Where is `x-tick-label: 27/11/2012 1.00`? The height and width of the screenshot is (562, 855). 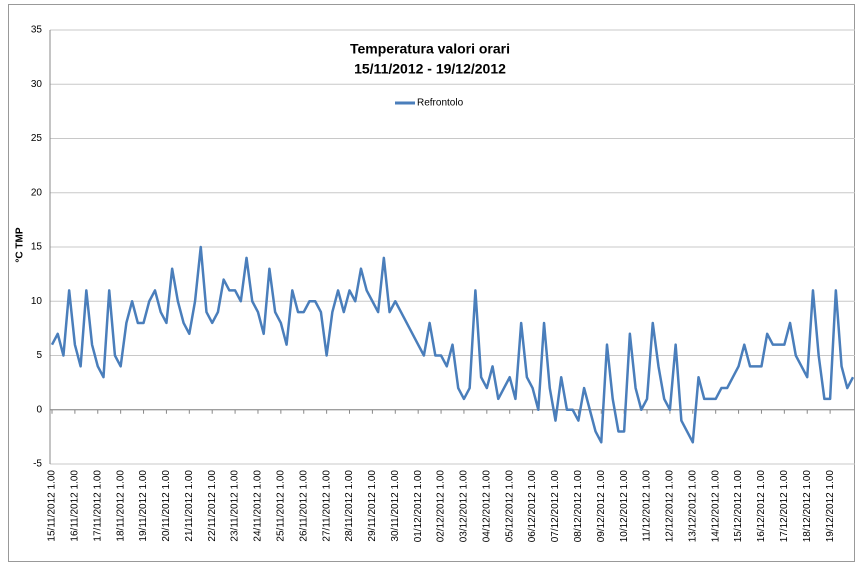 x-tick-label: 27/11/2012 1.00 is located at coordinates (326, 506).